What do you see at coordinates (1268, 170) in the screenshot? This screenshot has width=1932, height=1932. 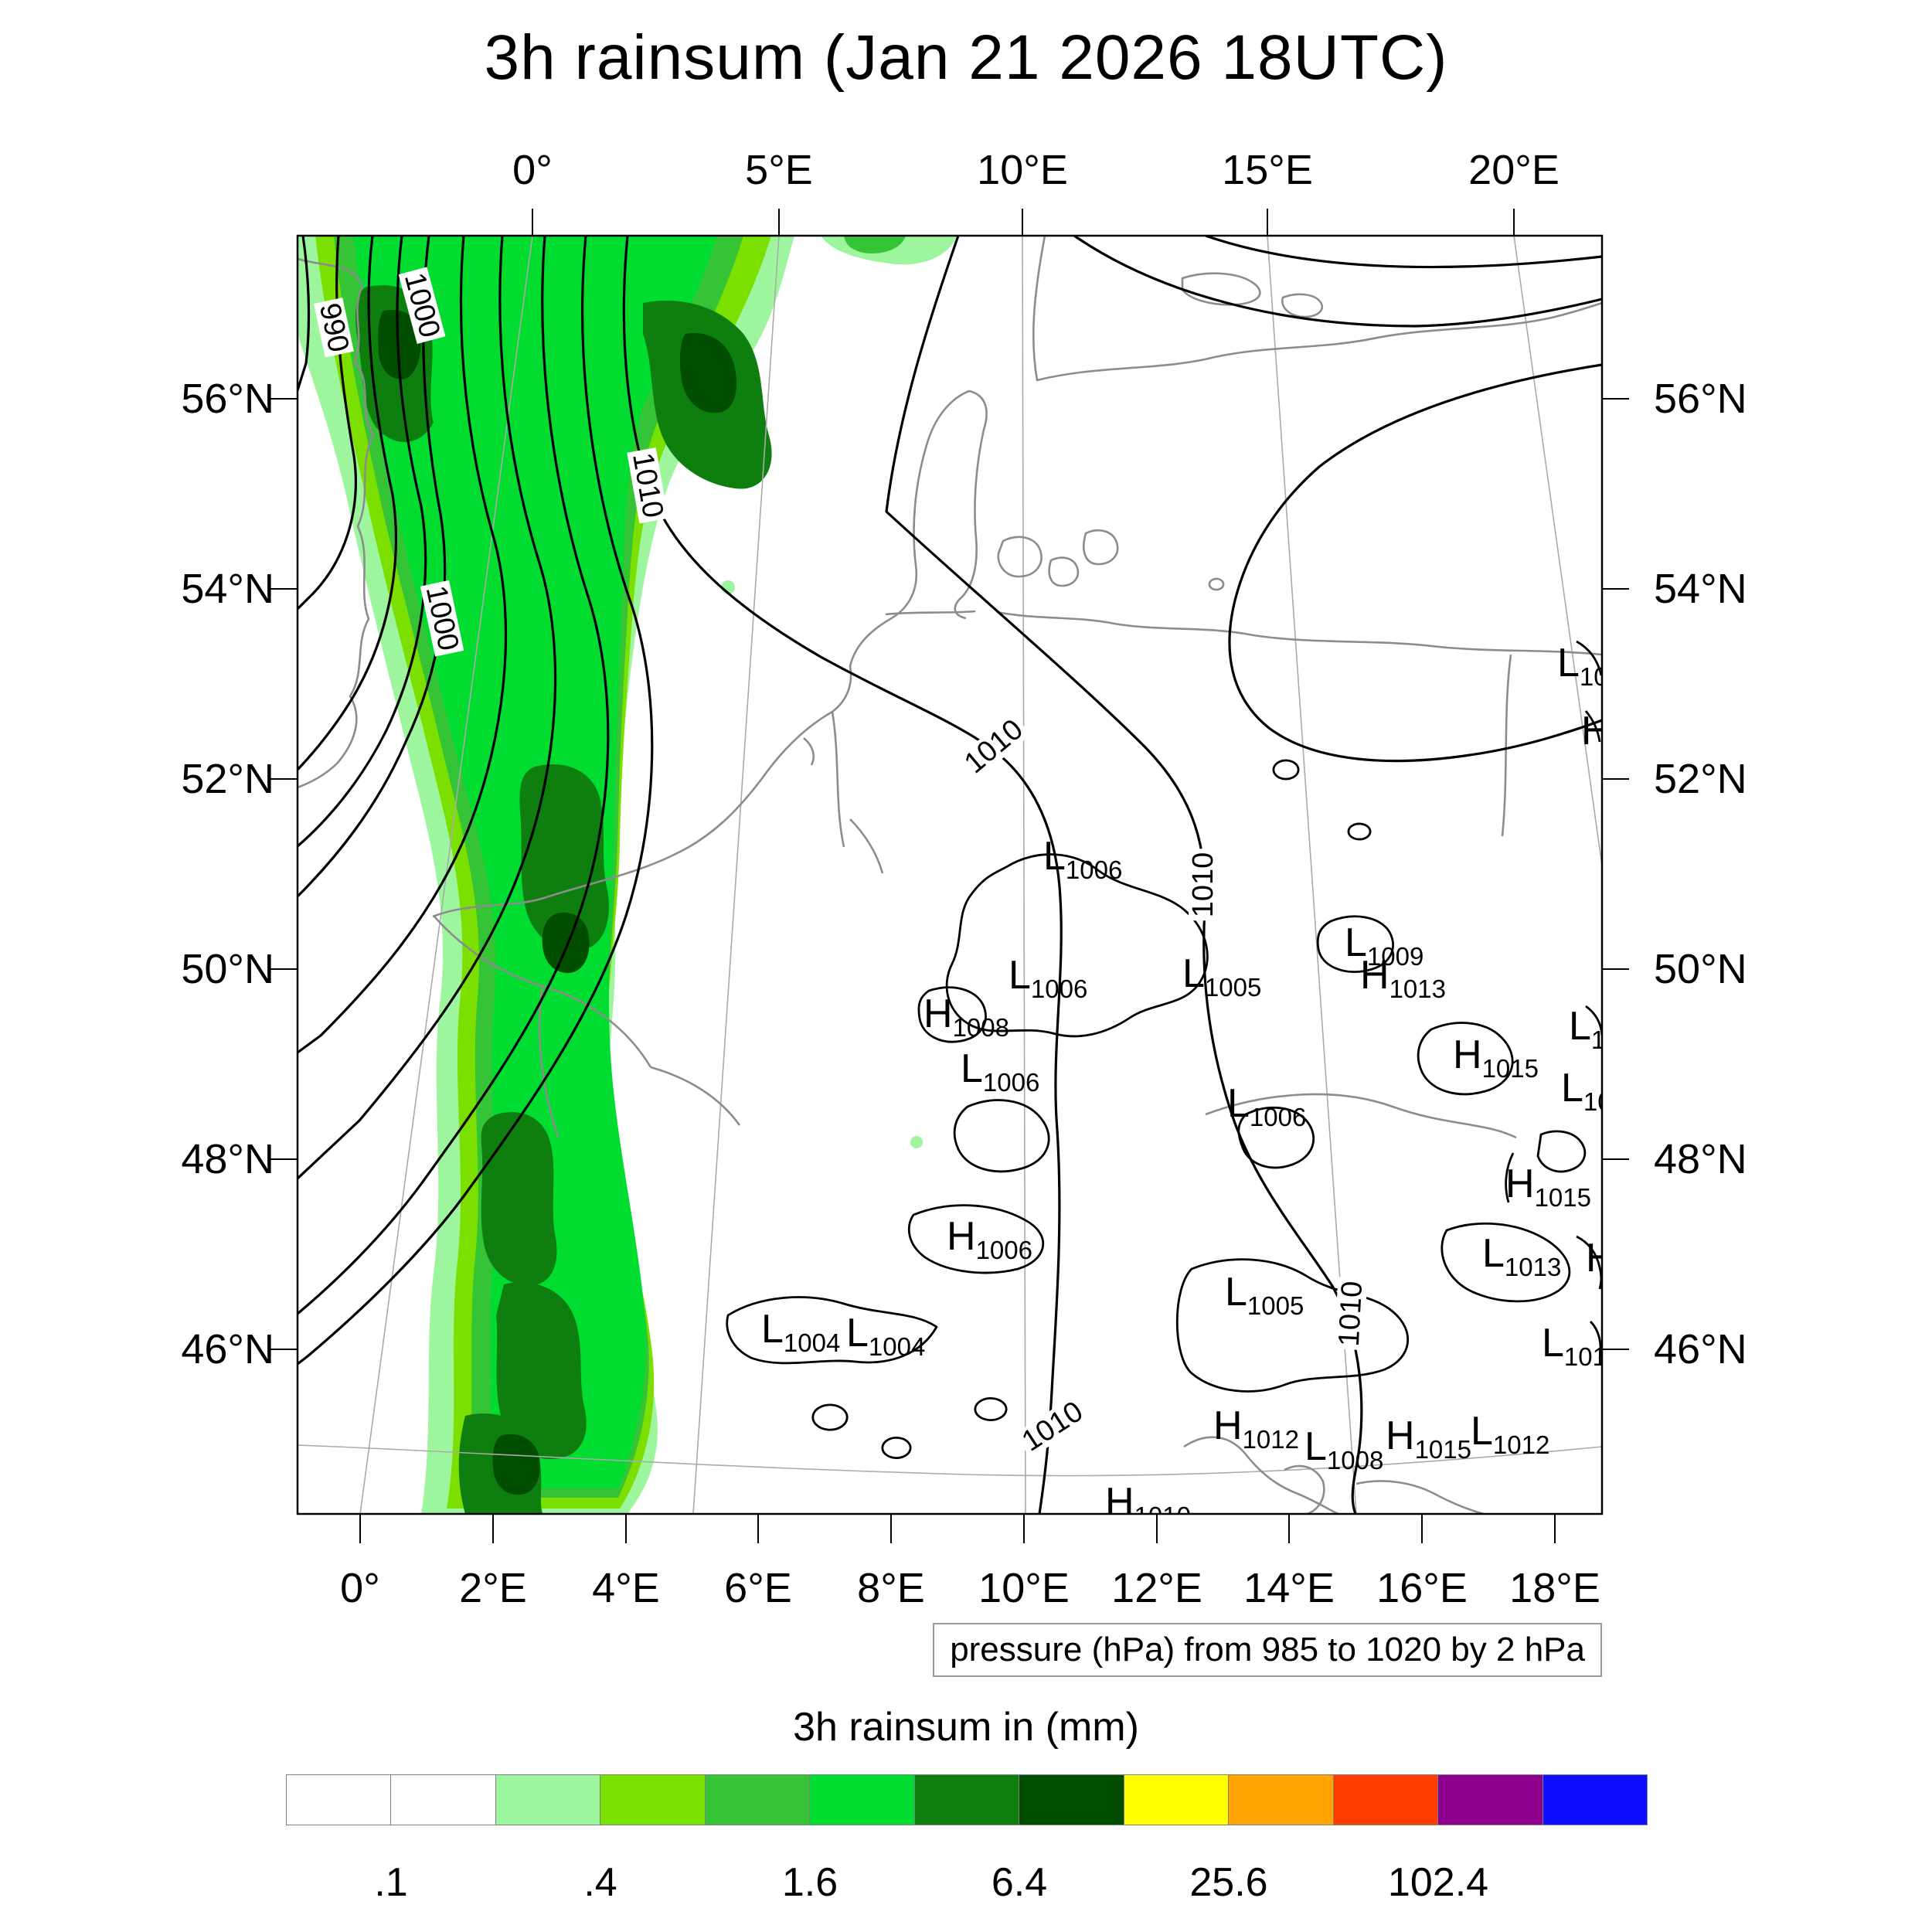 I see `top-axis-label: 15°E` at bounding box center [1268, 170].